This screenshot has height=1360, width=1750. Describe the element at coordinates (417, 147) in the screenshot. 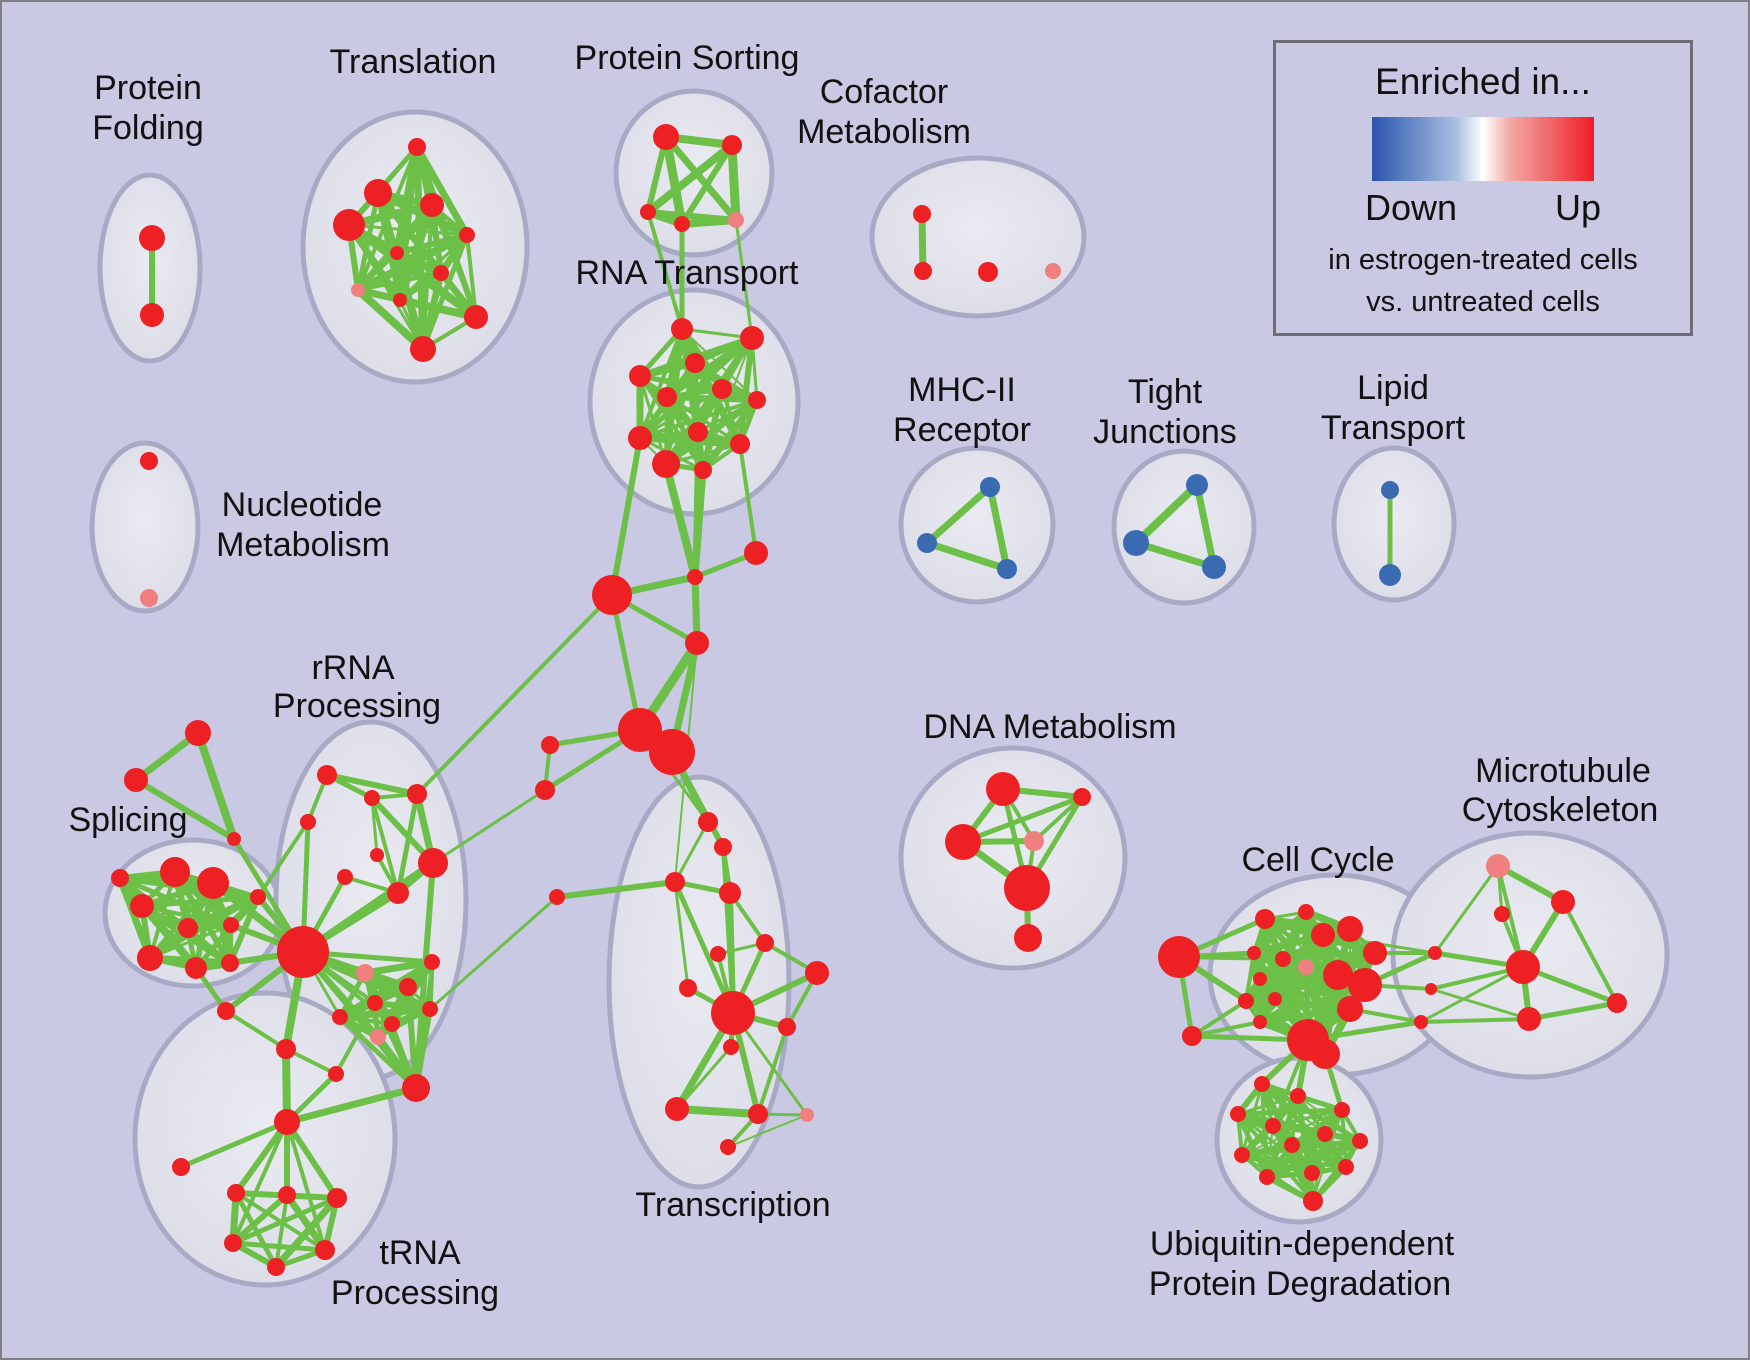

I see `node-t1` at that location.